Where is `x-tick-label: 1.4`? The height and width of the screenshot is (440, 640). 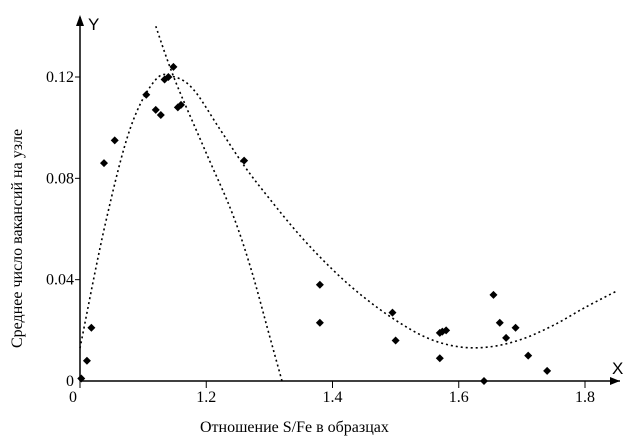
x-tick-label: 1.4 is located at coordinates (333, 397).